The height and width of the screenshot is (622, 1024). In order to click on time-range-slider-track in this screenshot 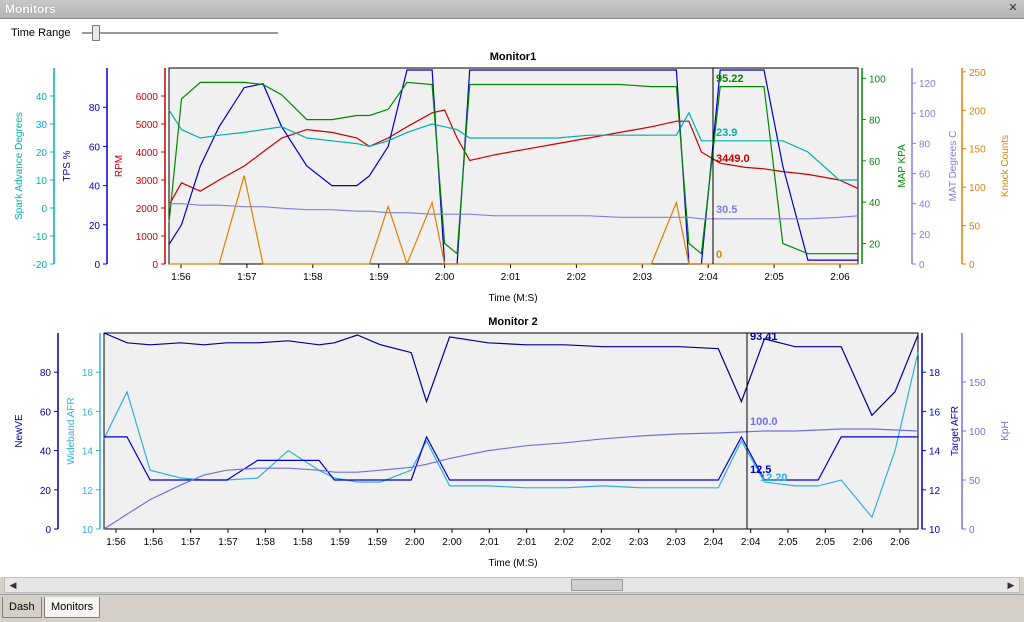, I will do `click(180, 33)`.